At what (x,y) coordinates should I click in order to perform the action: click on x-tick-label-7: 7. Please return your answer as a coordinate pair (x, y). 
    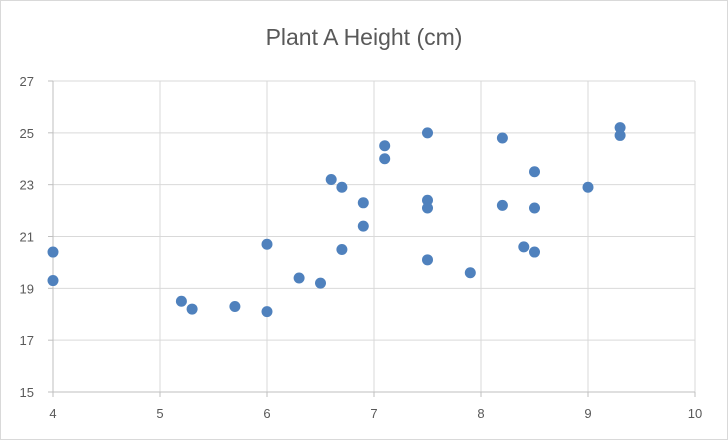
    Looking at the image, I should click on (373, 413).